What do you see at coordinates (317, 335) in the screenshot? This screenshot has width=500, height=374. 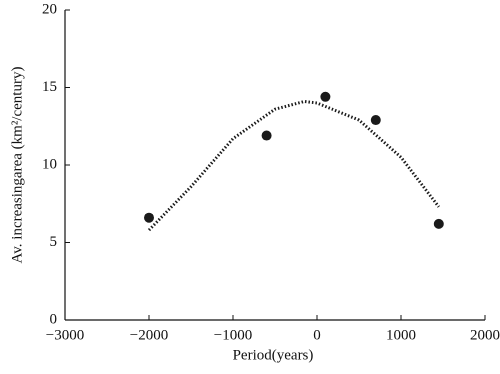 I see `x-tick-label: 0` at bounding box center [317, 335].